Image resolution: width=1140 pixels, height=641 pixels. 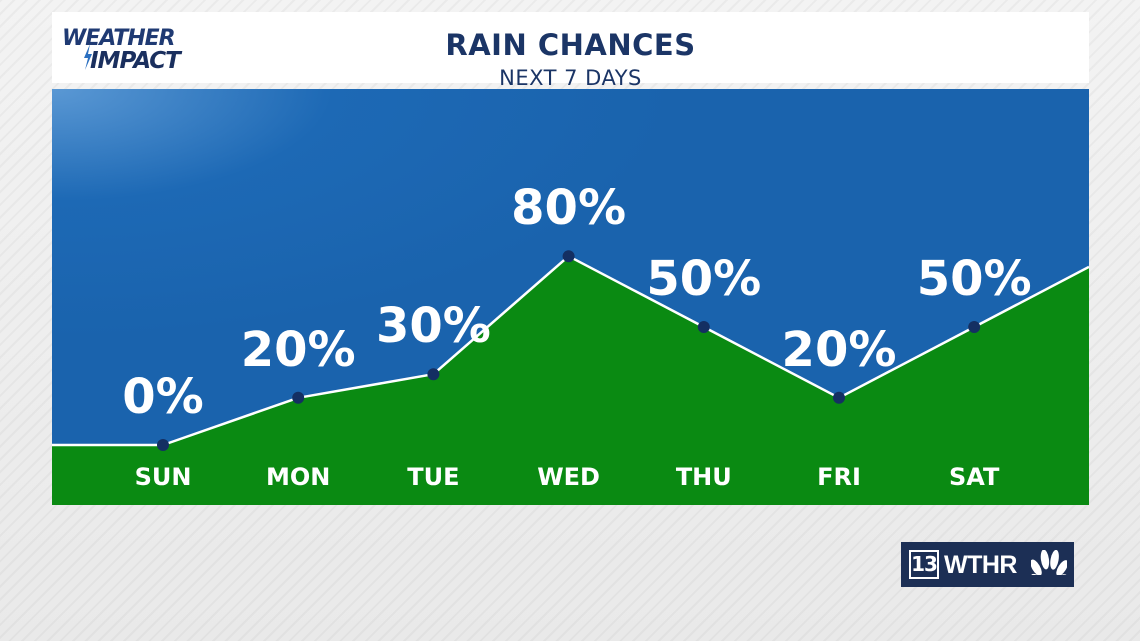 I want to click on data-point-sun, so click(x=163, y=445).